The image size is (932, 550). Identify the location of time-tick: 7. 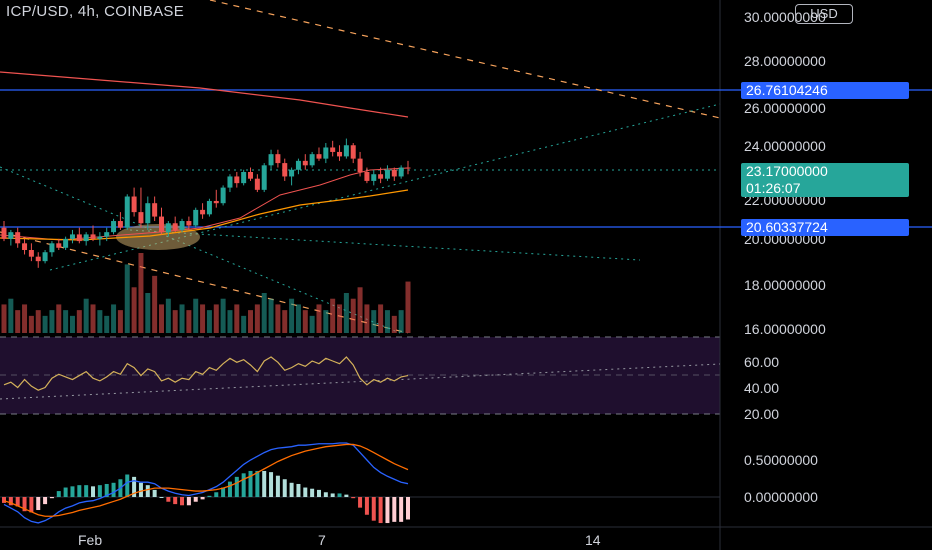
(322, 540).